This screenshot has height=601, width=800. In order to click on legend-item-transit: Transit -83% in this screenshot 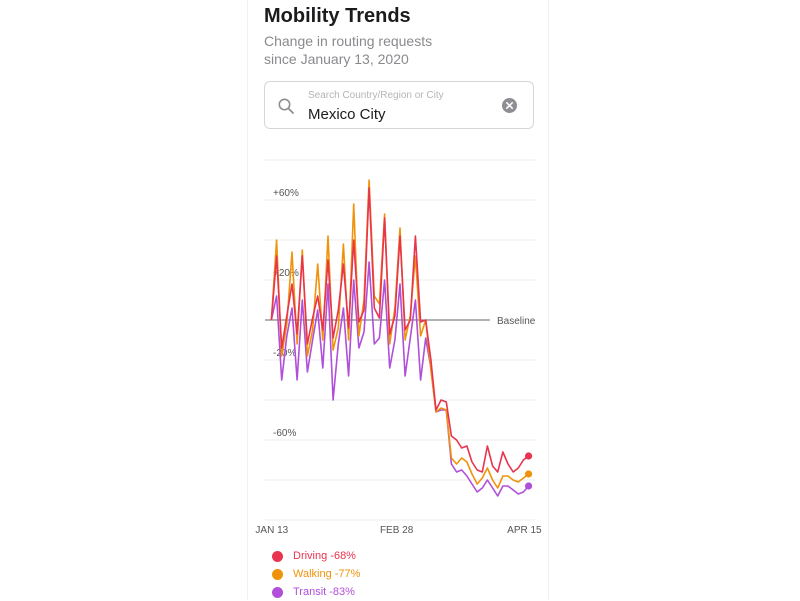, I will do `click(316, 592)`.